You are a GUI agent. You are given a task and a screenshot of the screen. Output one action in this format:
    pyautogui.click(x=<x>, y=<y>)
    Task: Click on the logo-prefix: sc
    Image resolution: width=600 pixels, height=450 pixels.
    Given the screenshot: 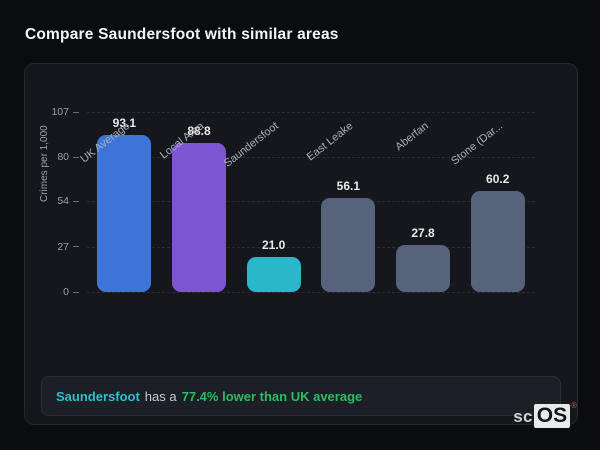 What is the action you would take?
    pyautogui.click(x=523, y=416)
    